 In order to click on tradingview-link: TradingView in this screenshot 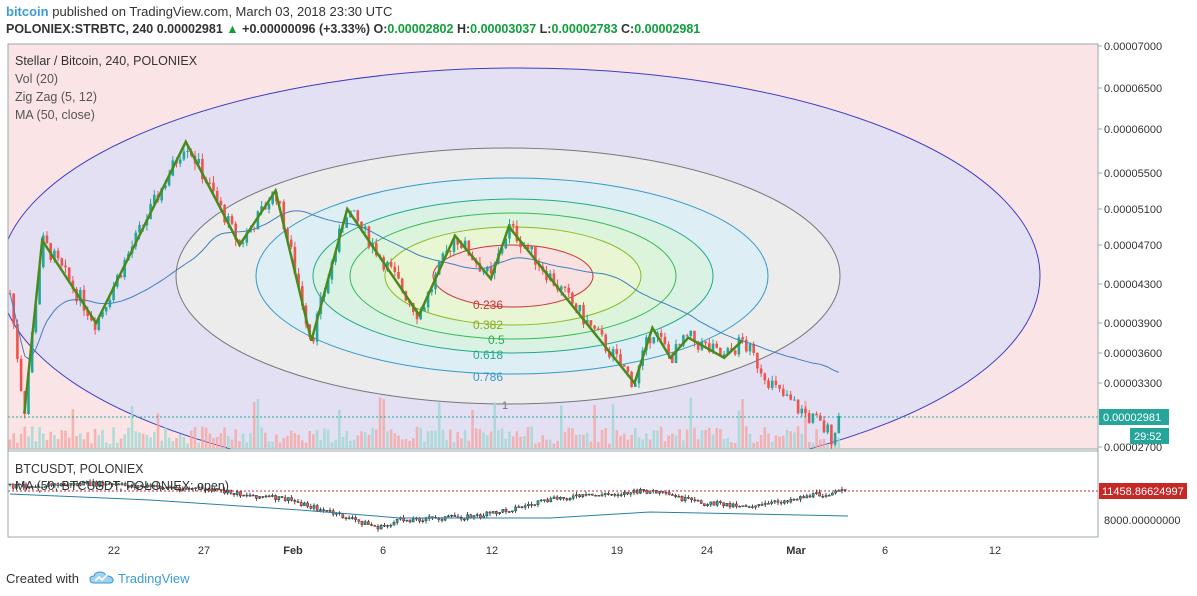, I will do `click(154, 578)`.